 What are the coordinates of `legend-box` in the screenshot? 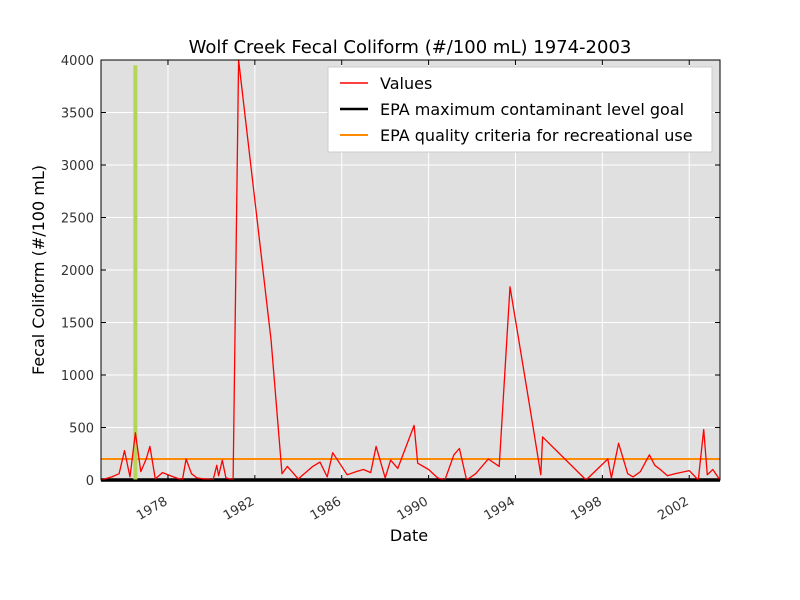 It's located at (520, 109).